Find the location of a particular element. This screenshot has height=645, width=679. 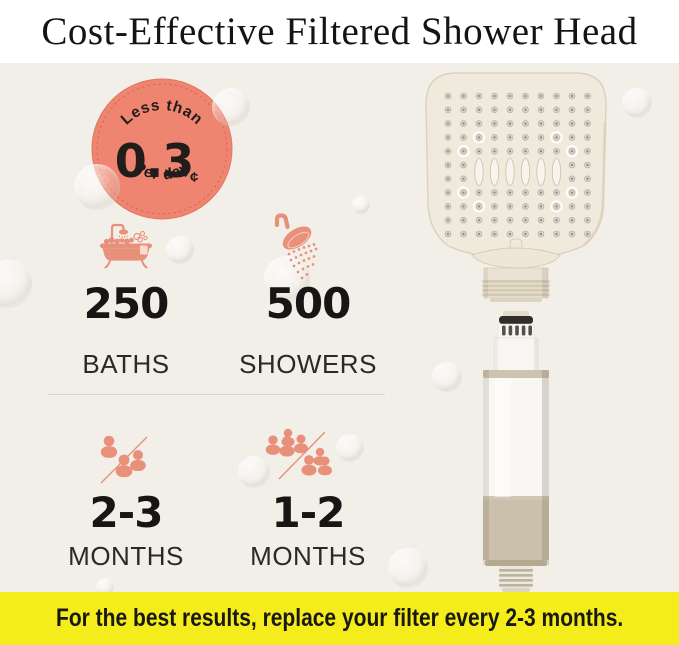

towel is located at coordinates (144, 250).